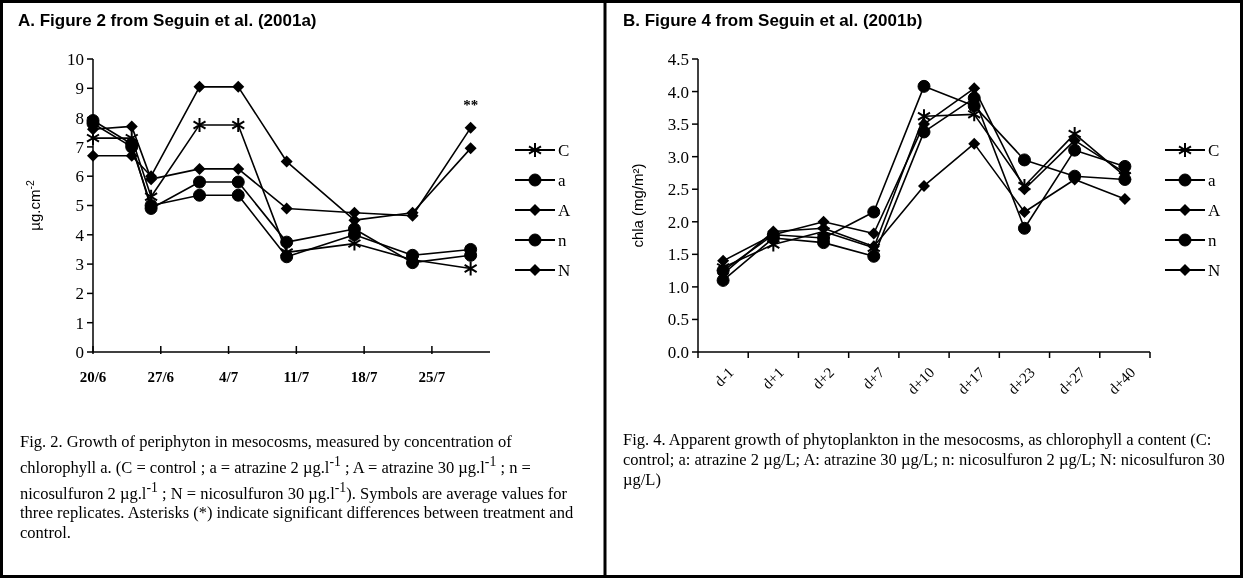  What do you see at coordinates (678, 190) in the screenshot?
I see `y-tick-label: 2.5` at bounding box center [678, 190].